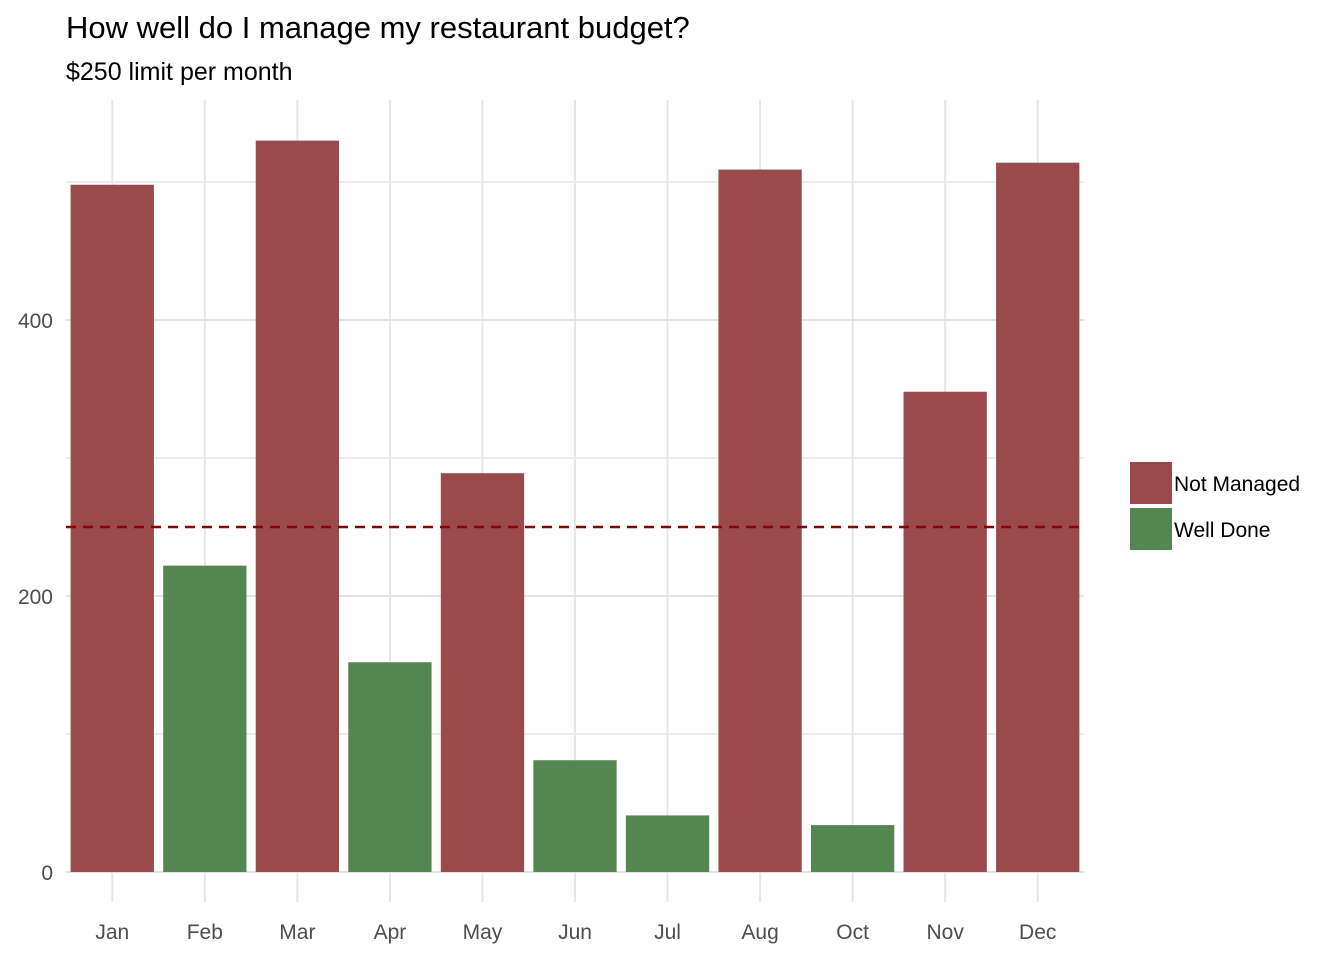  Describe the element at coordinates (390, 767) in the screenshot. I see `bar-apr` at that location.